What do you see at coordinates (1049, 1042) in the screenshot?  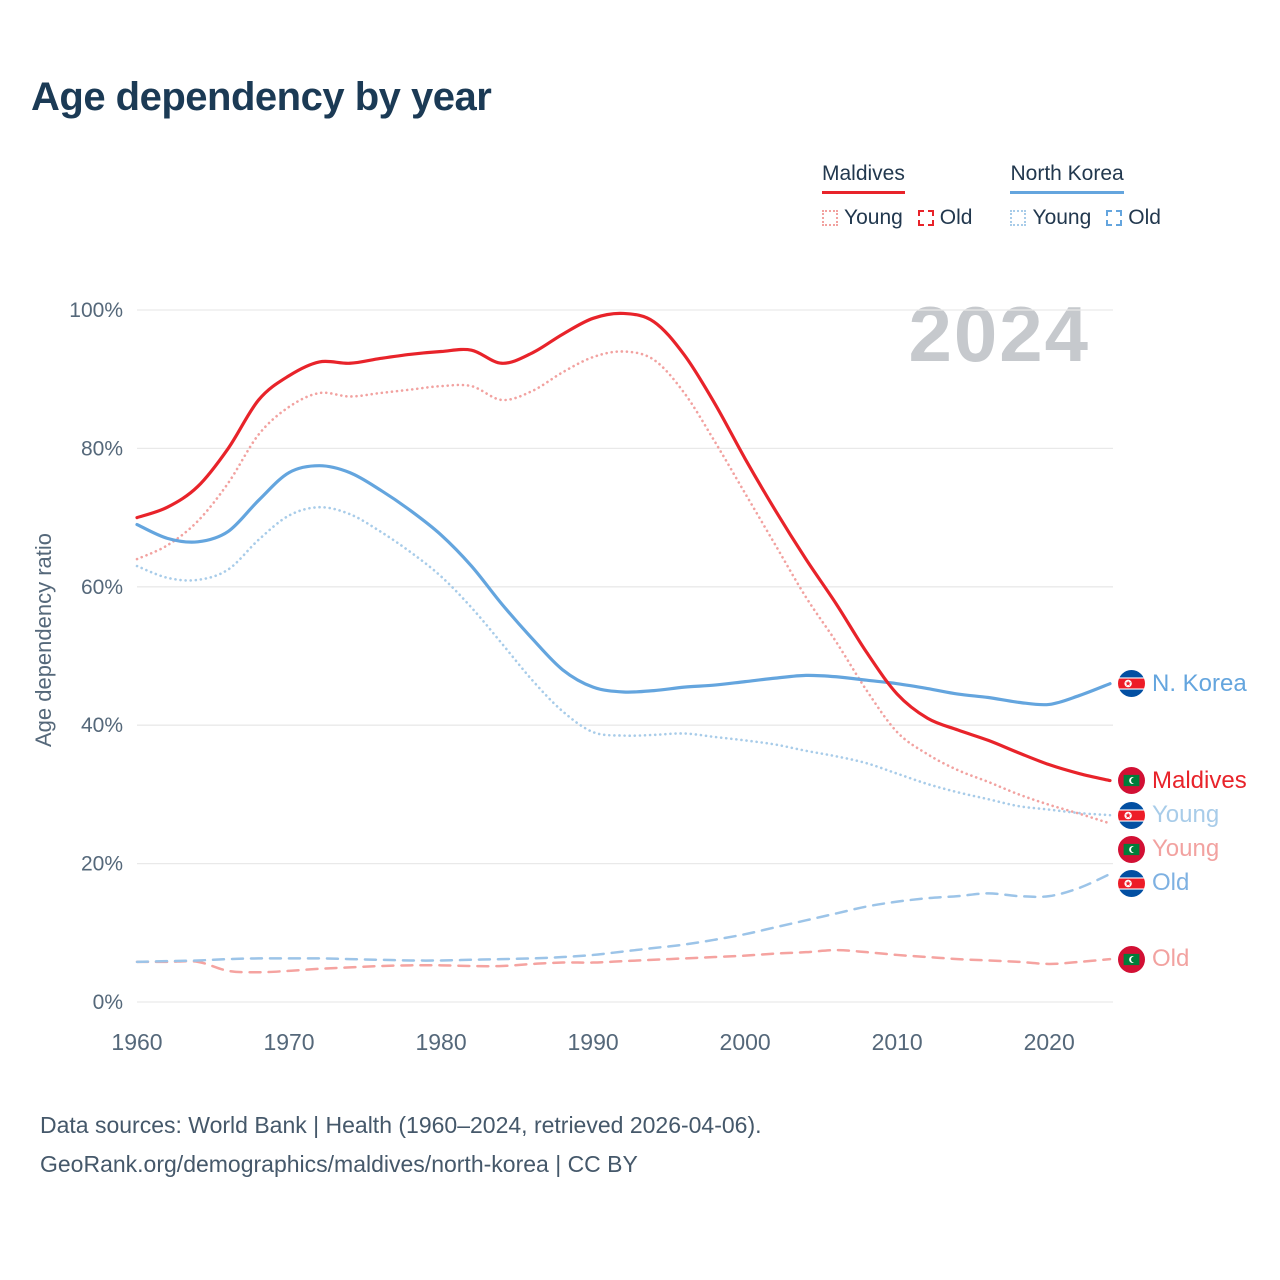 I see `x-tick-label: 2020` at bounding box center [1049, 1042].